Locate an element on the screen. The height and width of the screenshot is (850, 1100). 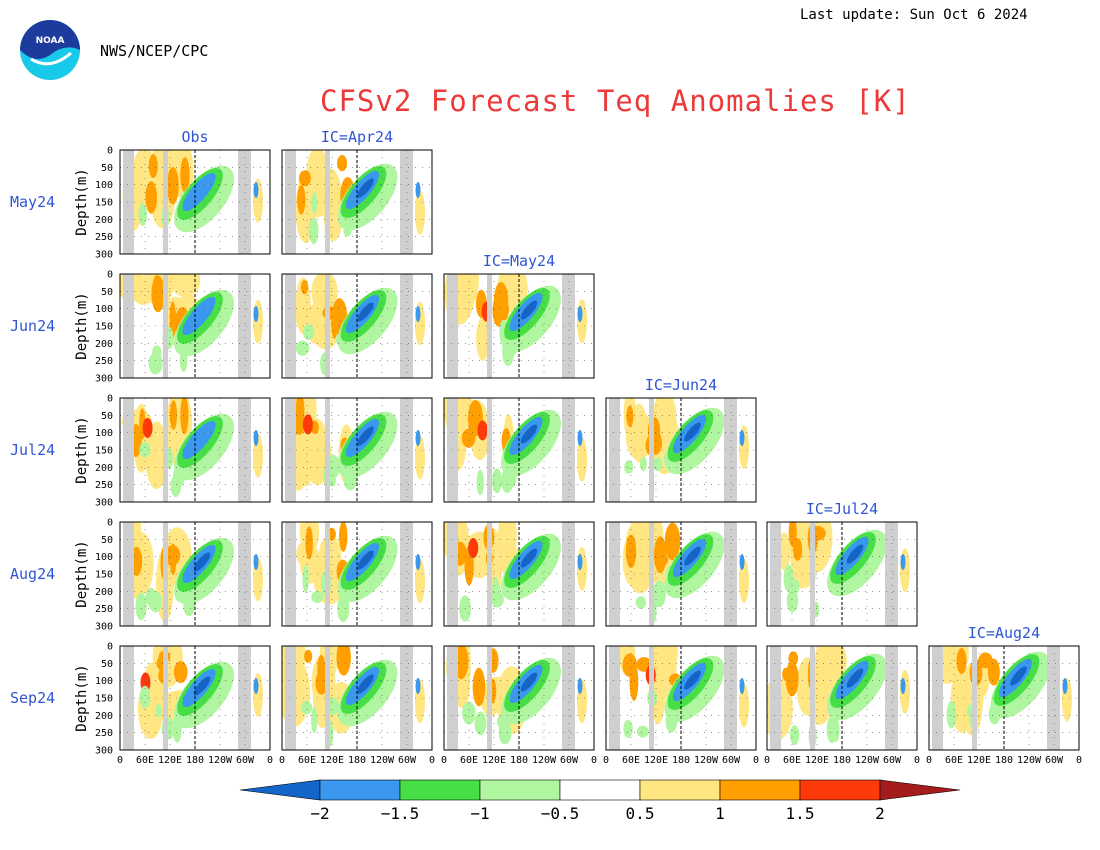
row-label-0: May24 is located at coordinates (32, 202).